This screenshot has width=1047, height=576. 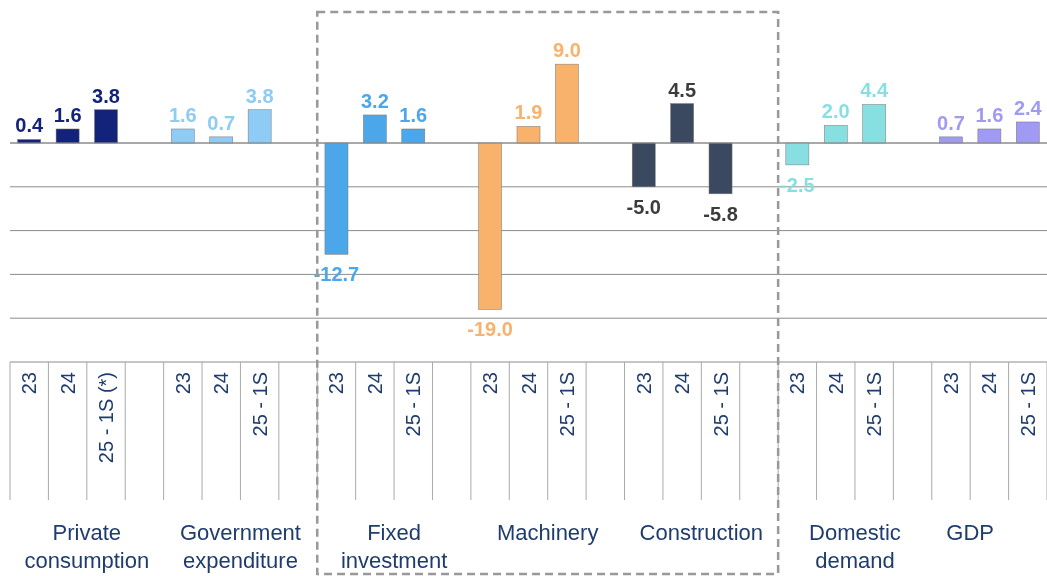 What do you see at coordinates (528, 112) in the screenshot?
I see `data-label: 1.9` at bounding box center [528, 112].